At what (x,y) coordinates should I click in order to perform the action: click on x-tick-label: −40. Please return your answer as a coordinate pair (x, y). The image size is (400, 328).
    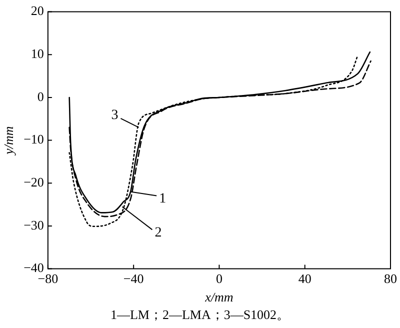
    Looking at the image, I should click on (133, 278).